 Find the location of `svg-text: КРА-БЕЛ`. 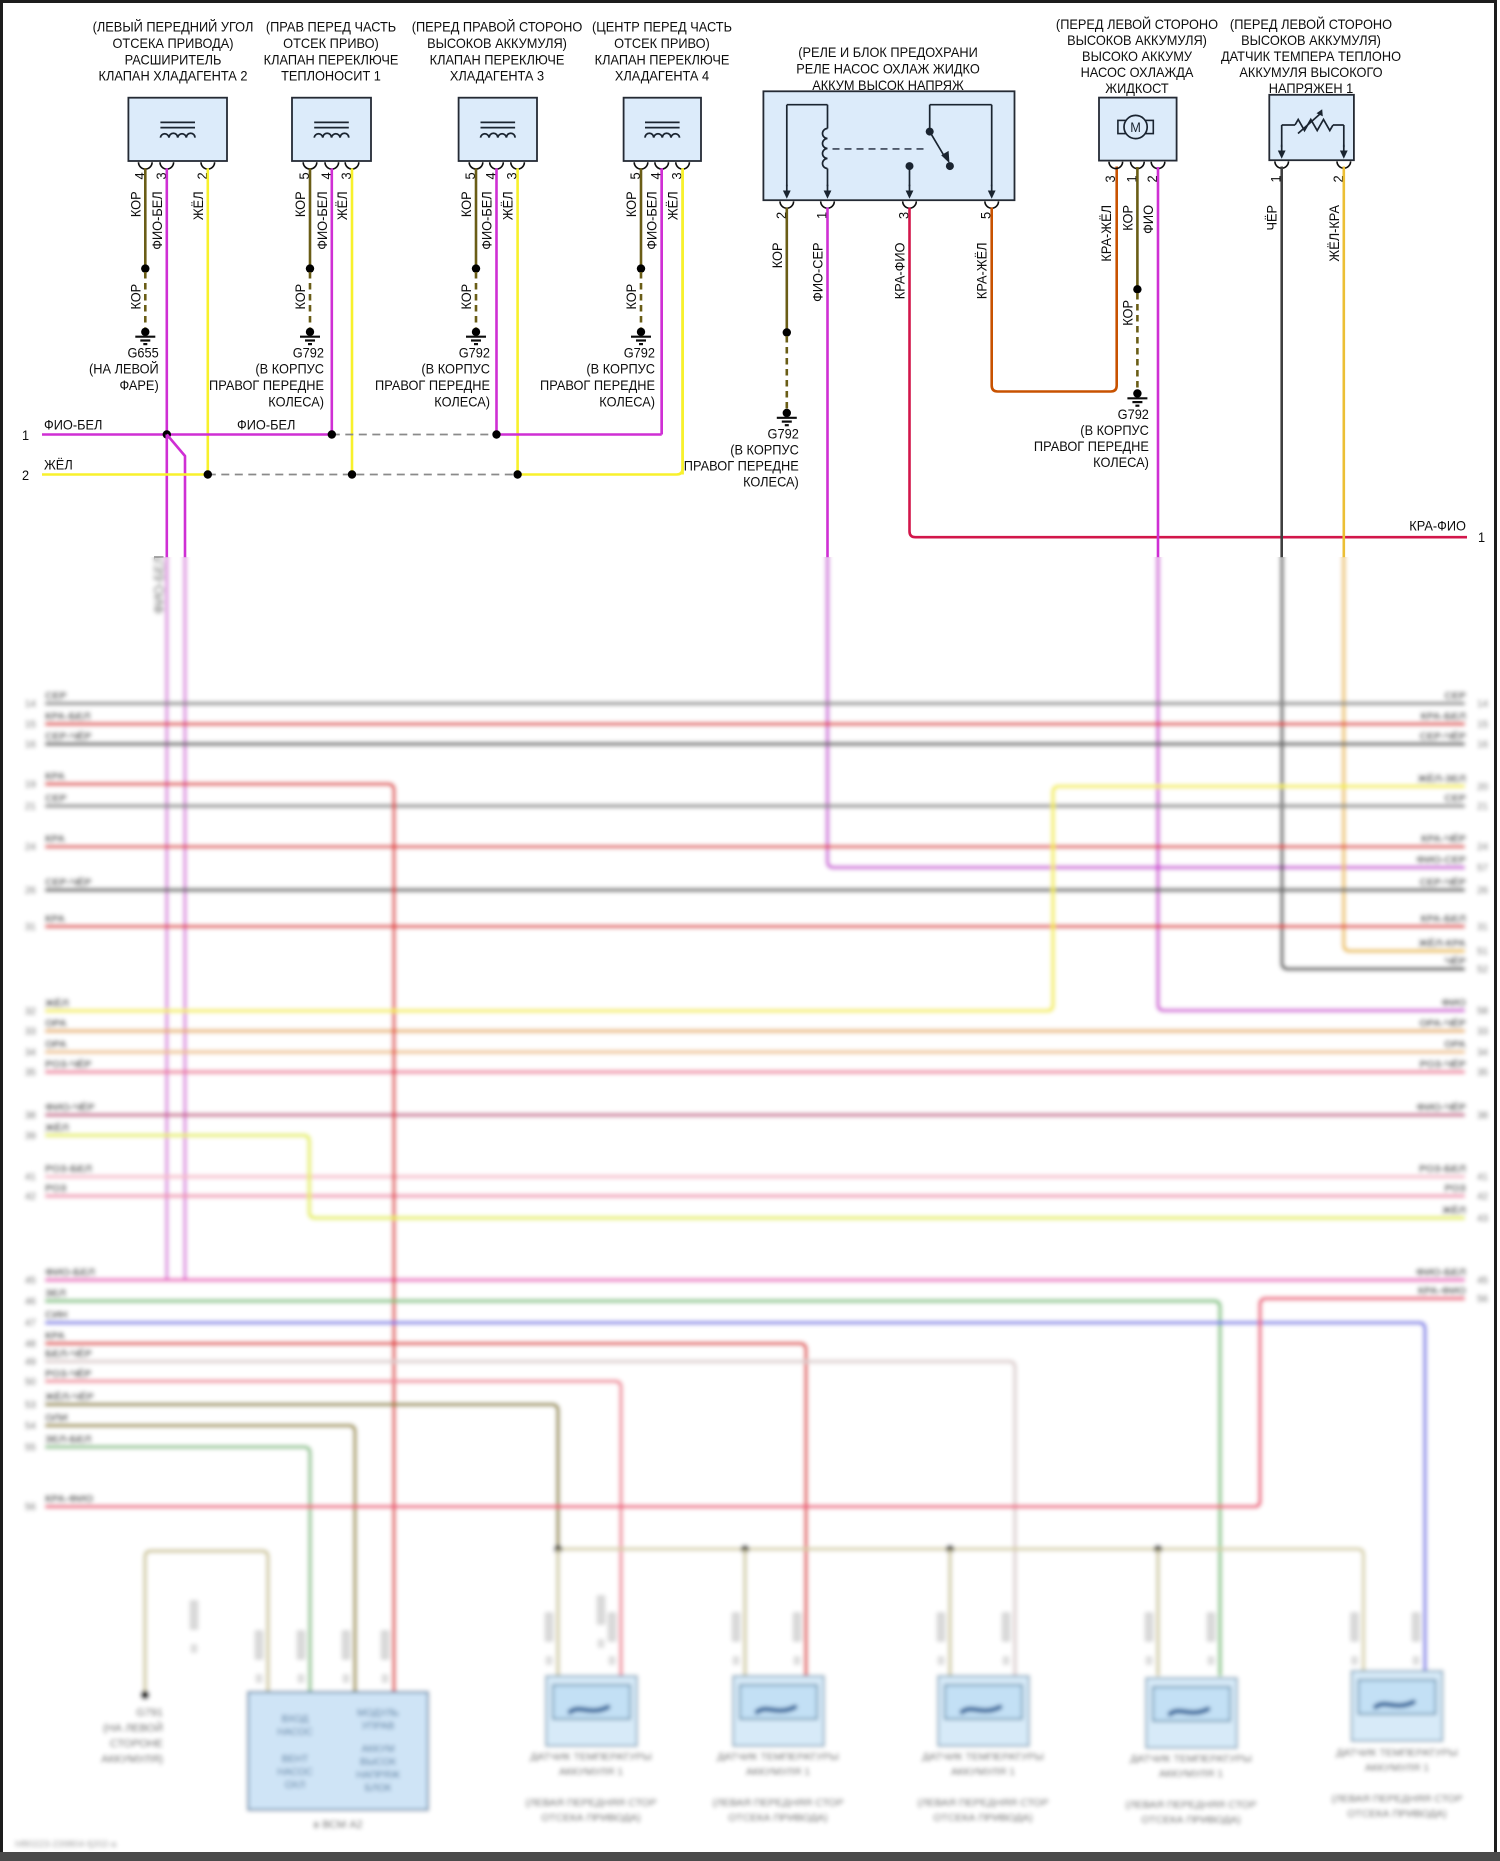

svg-text: КРА-БЕЛ is located at coordinates (68, 717).